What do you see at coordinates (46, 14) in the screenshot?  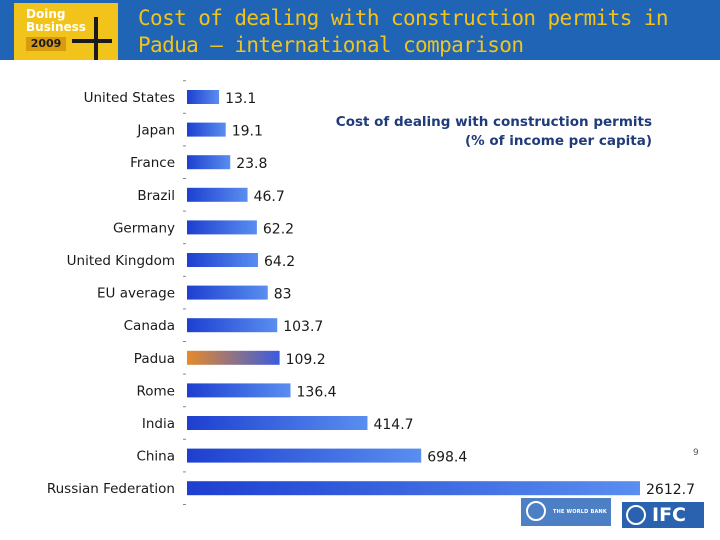 I see `logo-line-doing: Doing` at bounding box center [46, 14].